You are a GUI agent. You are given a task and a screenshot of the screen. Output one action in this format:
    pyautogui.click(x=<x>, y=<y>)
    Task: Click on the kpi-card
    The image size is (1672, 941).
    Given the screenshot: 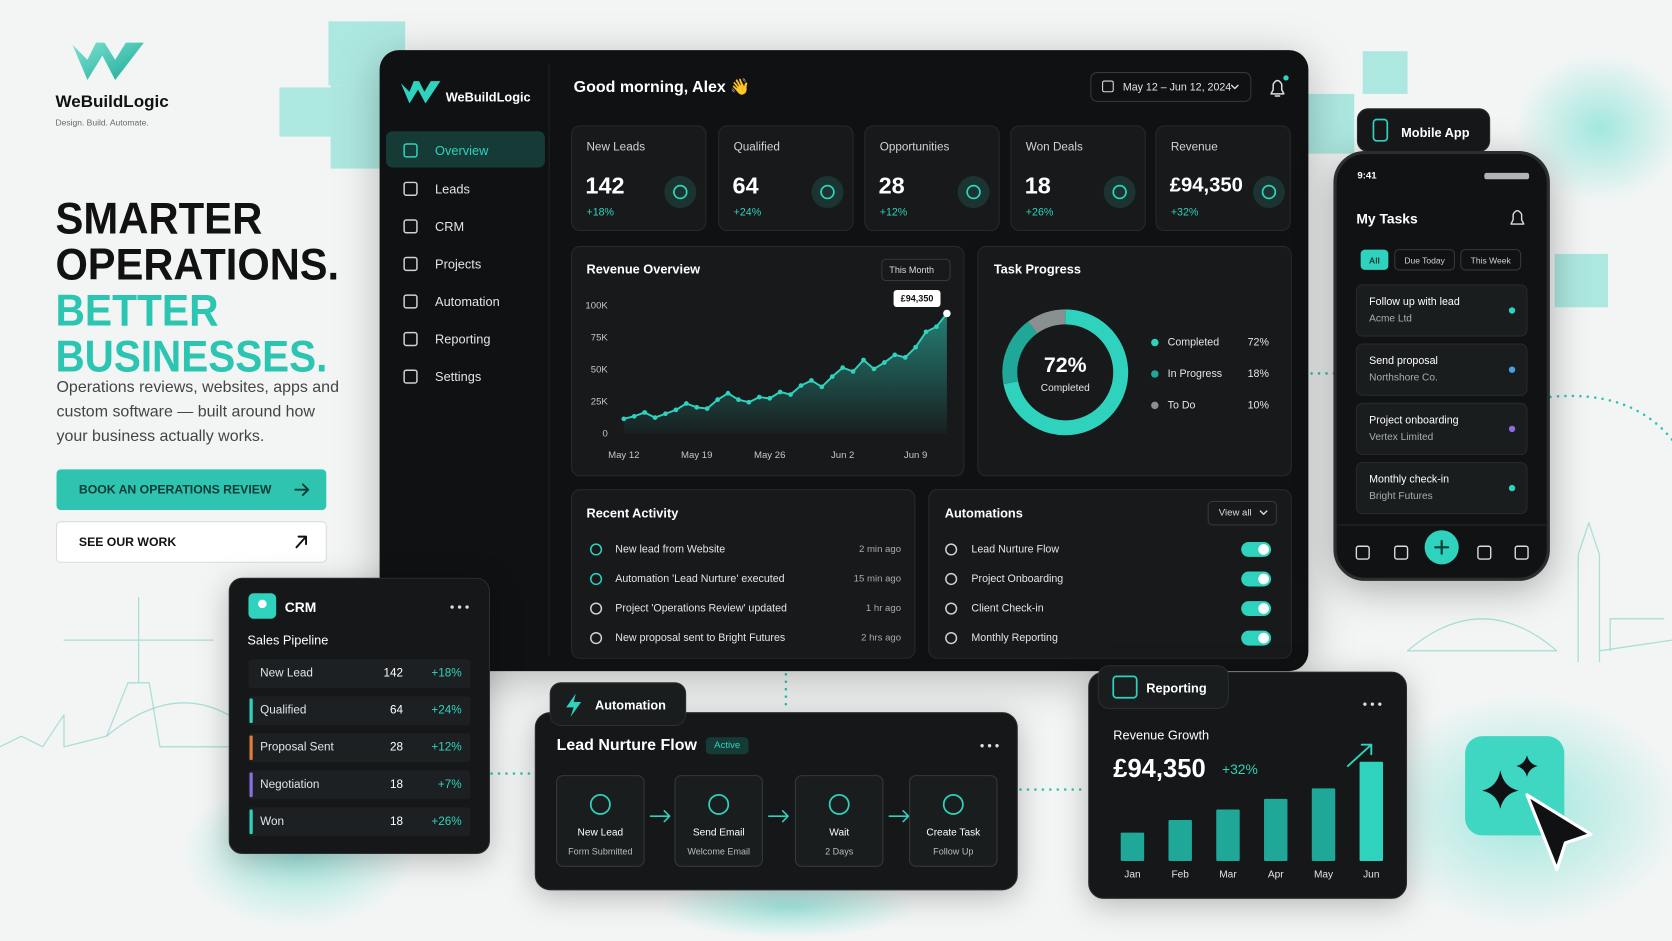 What is the action you would take?
    pyautogui.click(x=1223, y=178)
    